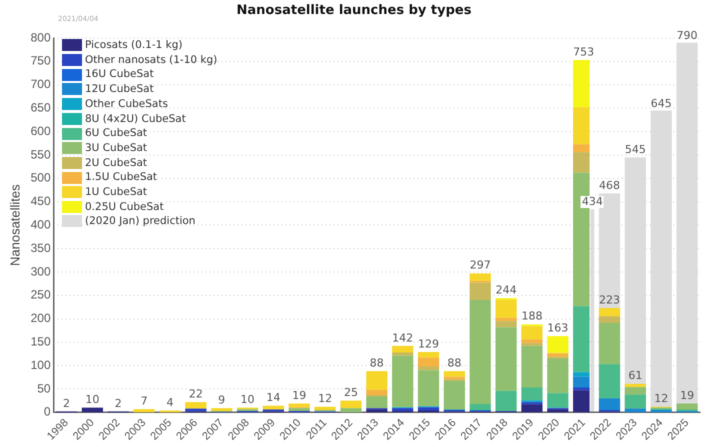 This screenshot has width=708, height=447. What do you see at coordinates (119, 89) in the screenshot?
I see `legend-label: 12U CubeSat` at bounding box center [119, 89].